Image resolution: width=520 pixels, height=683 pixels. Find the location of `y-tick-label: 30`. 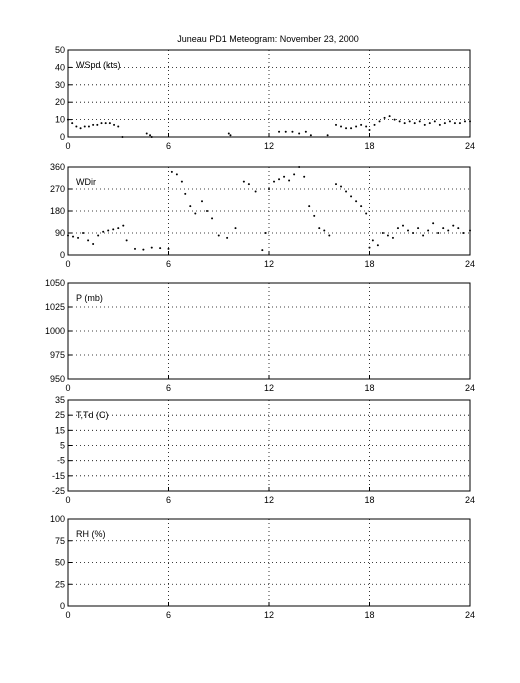

y-tick-label: 30 is located at coordinates (60, 85).